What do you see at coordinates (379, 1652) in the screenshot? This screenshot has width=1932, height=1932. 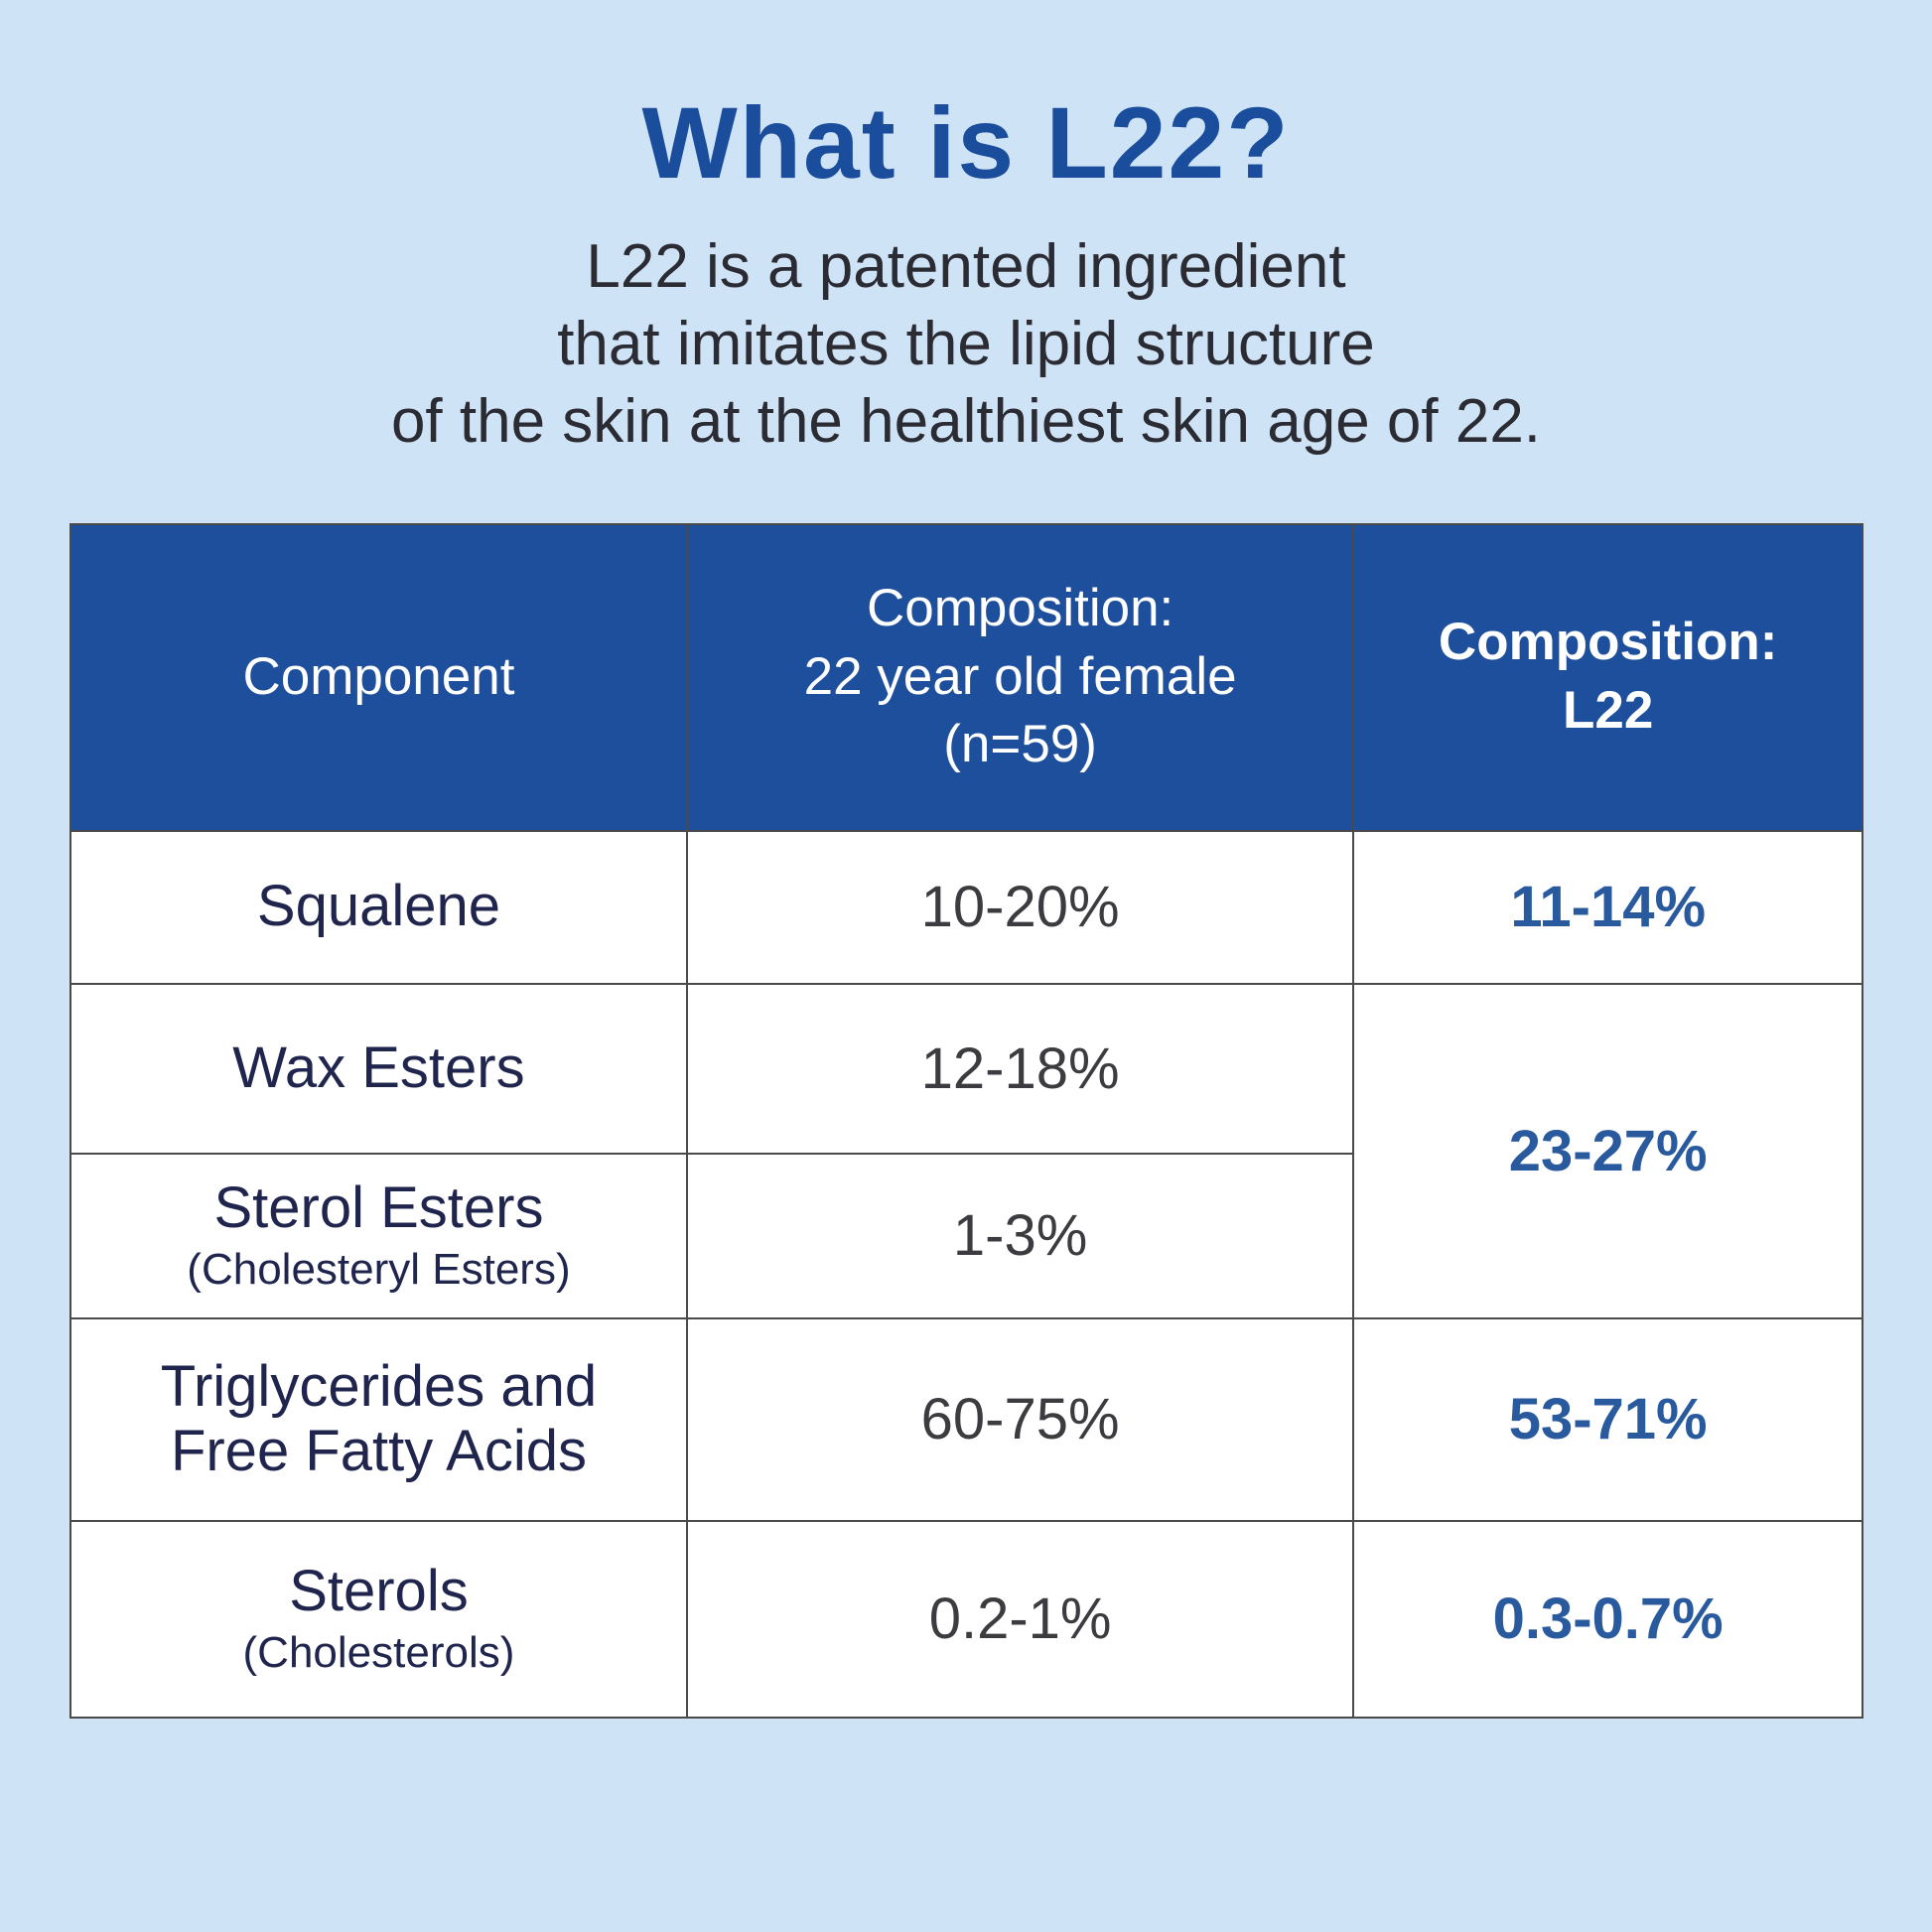 I see `component-note: (Cholesterols)` at bounding box center [379, 1652].